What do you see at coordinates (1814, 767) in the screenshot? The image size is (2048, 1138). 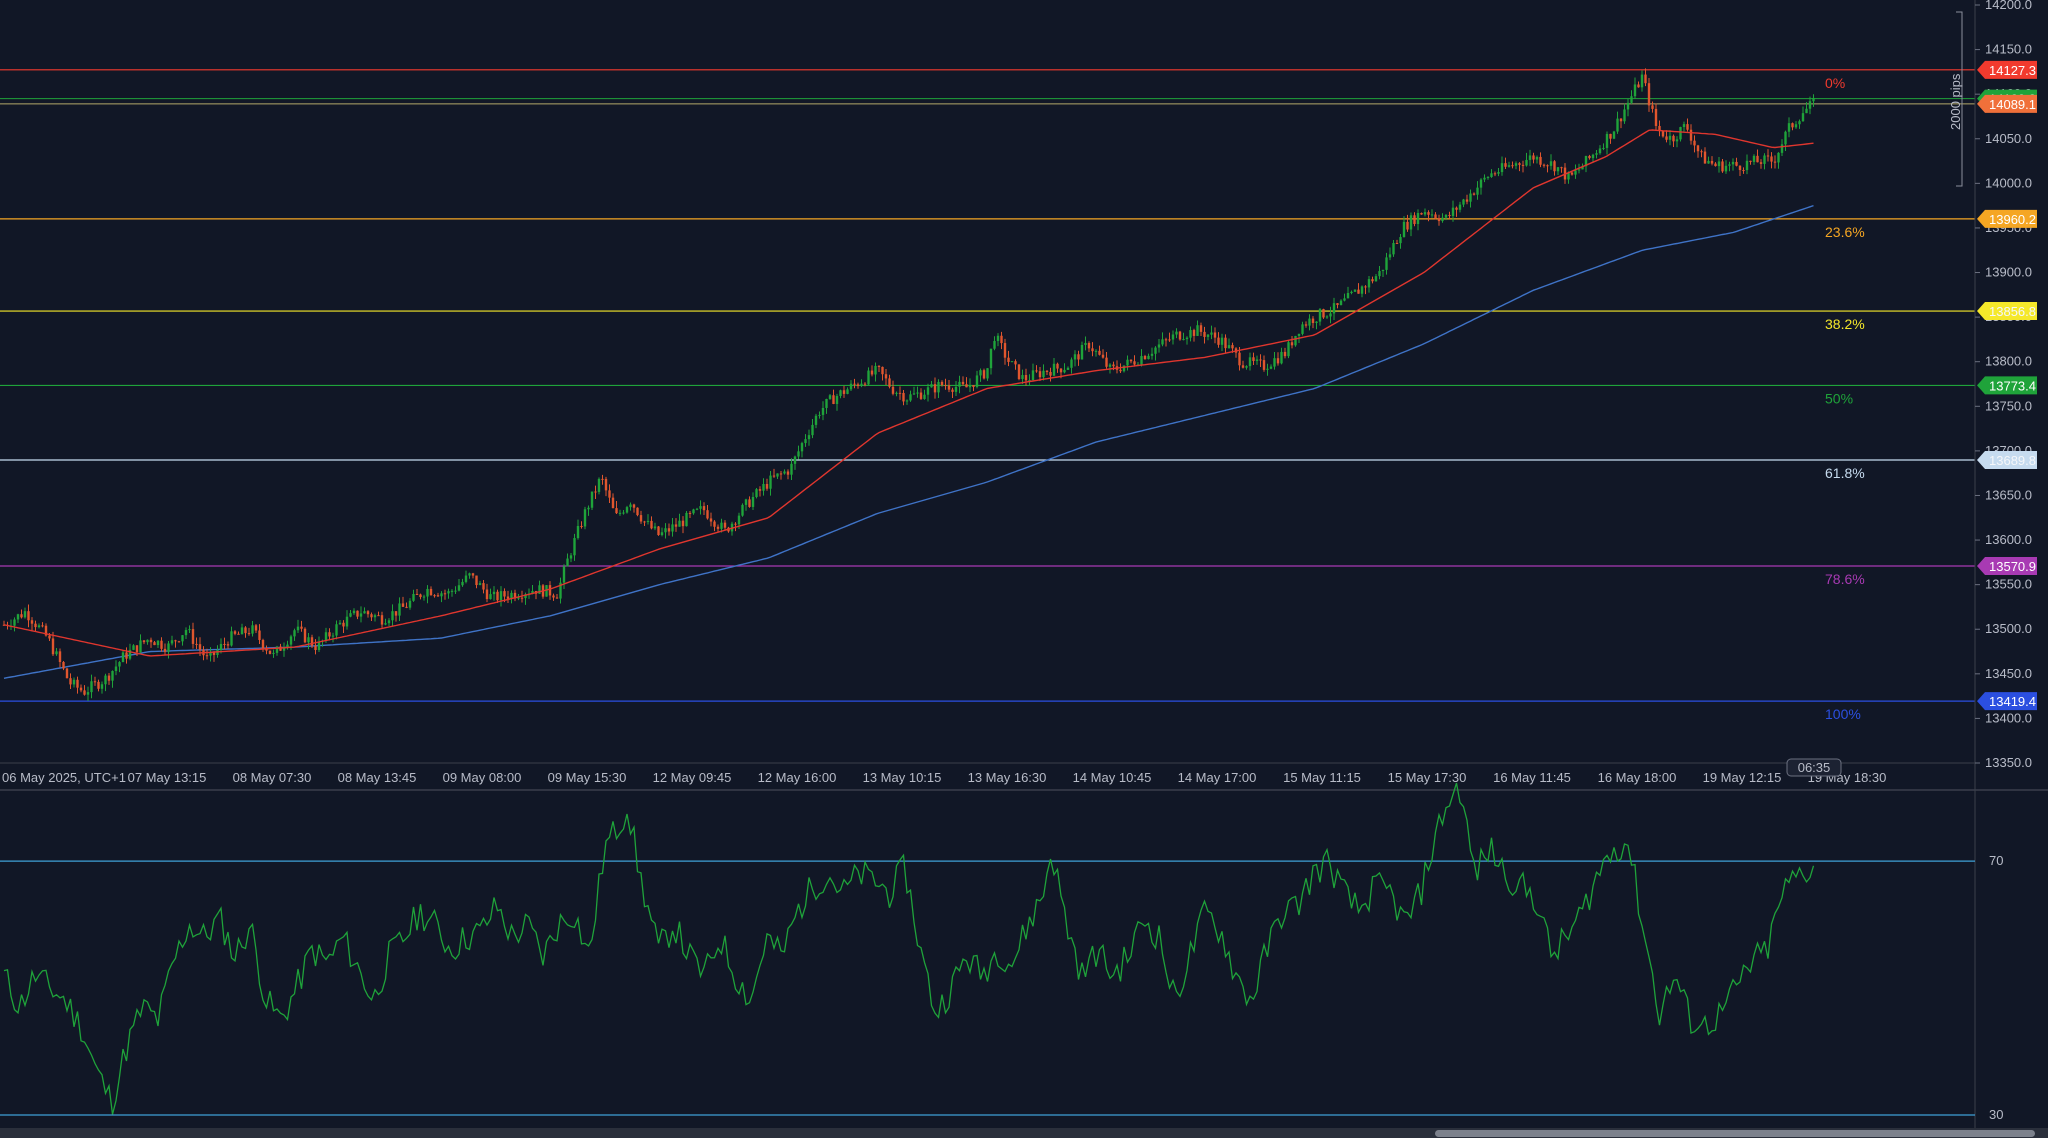 I see `countdown-badge` at bounding box center [1814, 767].